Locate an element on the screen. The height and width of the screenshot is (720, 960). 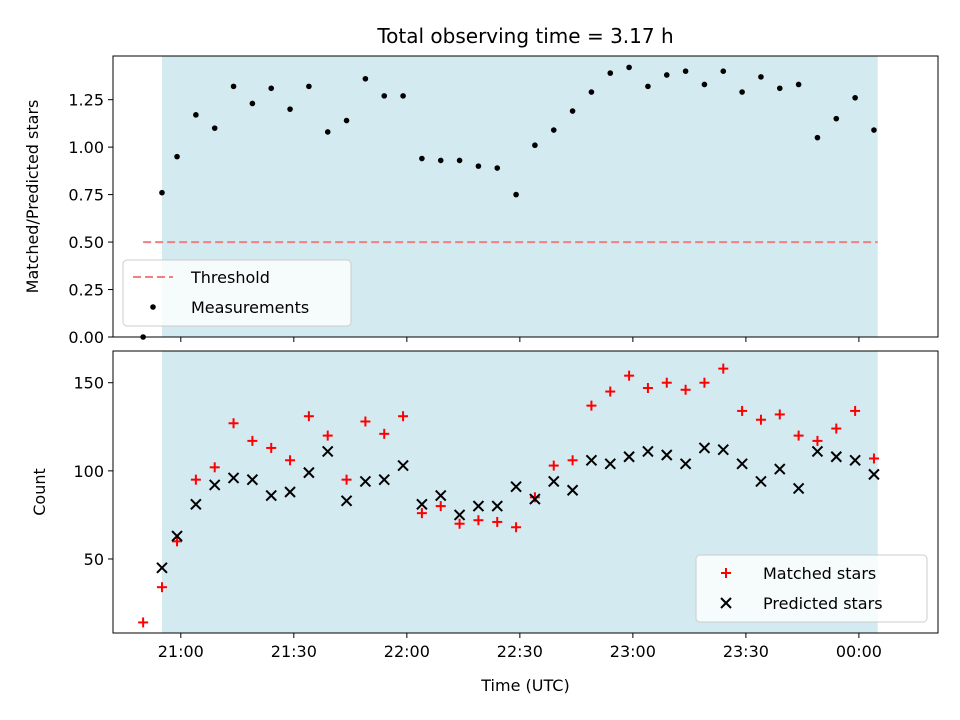
y-tick-label: 100 is located at coordinates (88, 471).